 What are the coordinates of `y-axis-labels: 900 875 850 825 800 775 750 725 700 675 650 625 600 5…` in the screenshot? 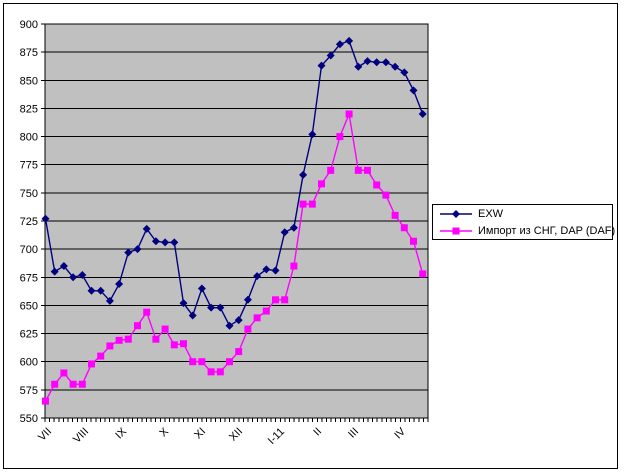 It's located at (29, 222).